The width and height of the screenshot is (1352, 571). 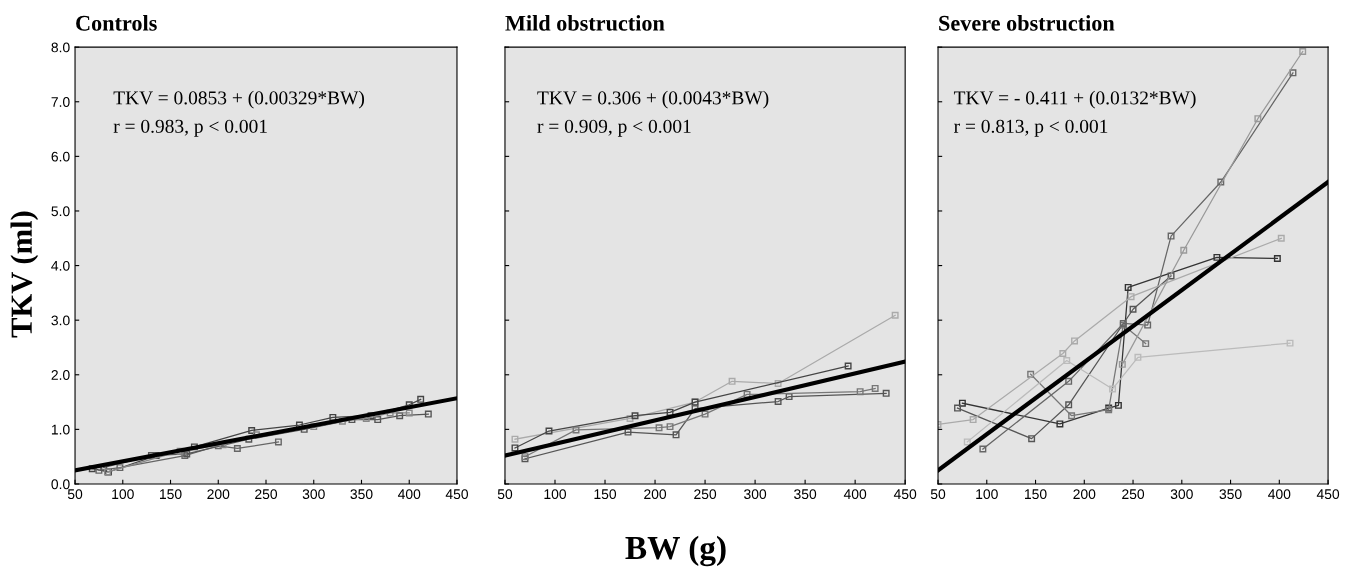 What do you see at coordinates (653, 99) in the screenshot?
I see `annotation: TKV = 0.306 + (0.0043*BW)` at bounding box center [653, 99].